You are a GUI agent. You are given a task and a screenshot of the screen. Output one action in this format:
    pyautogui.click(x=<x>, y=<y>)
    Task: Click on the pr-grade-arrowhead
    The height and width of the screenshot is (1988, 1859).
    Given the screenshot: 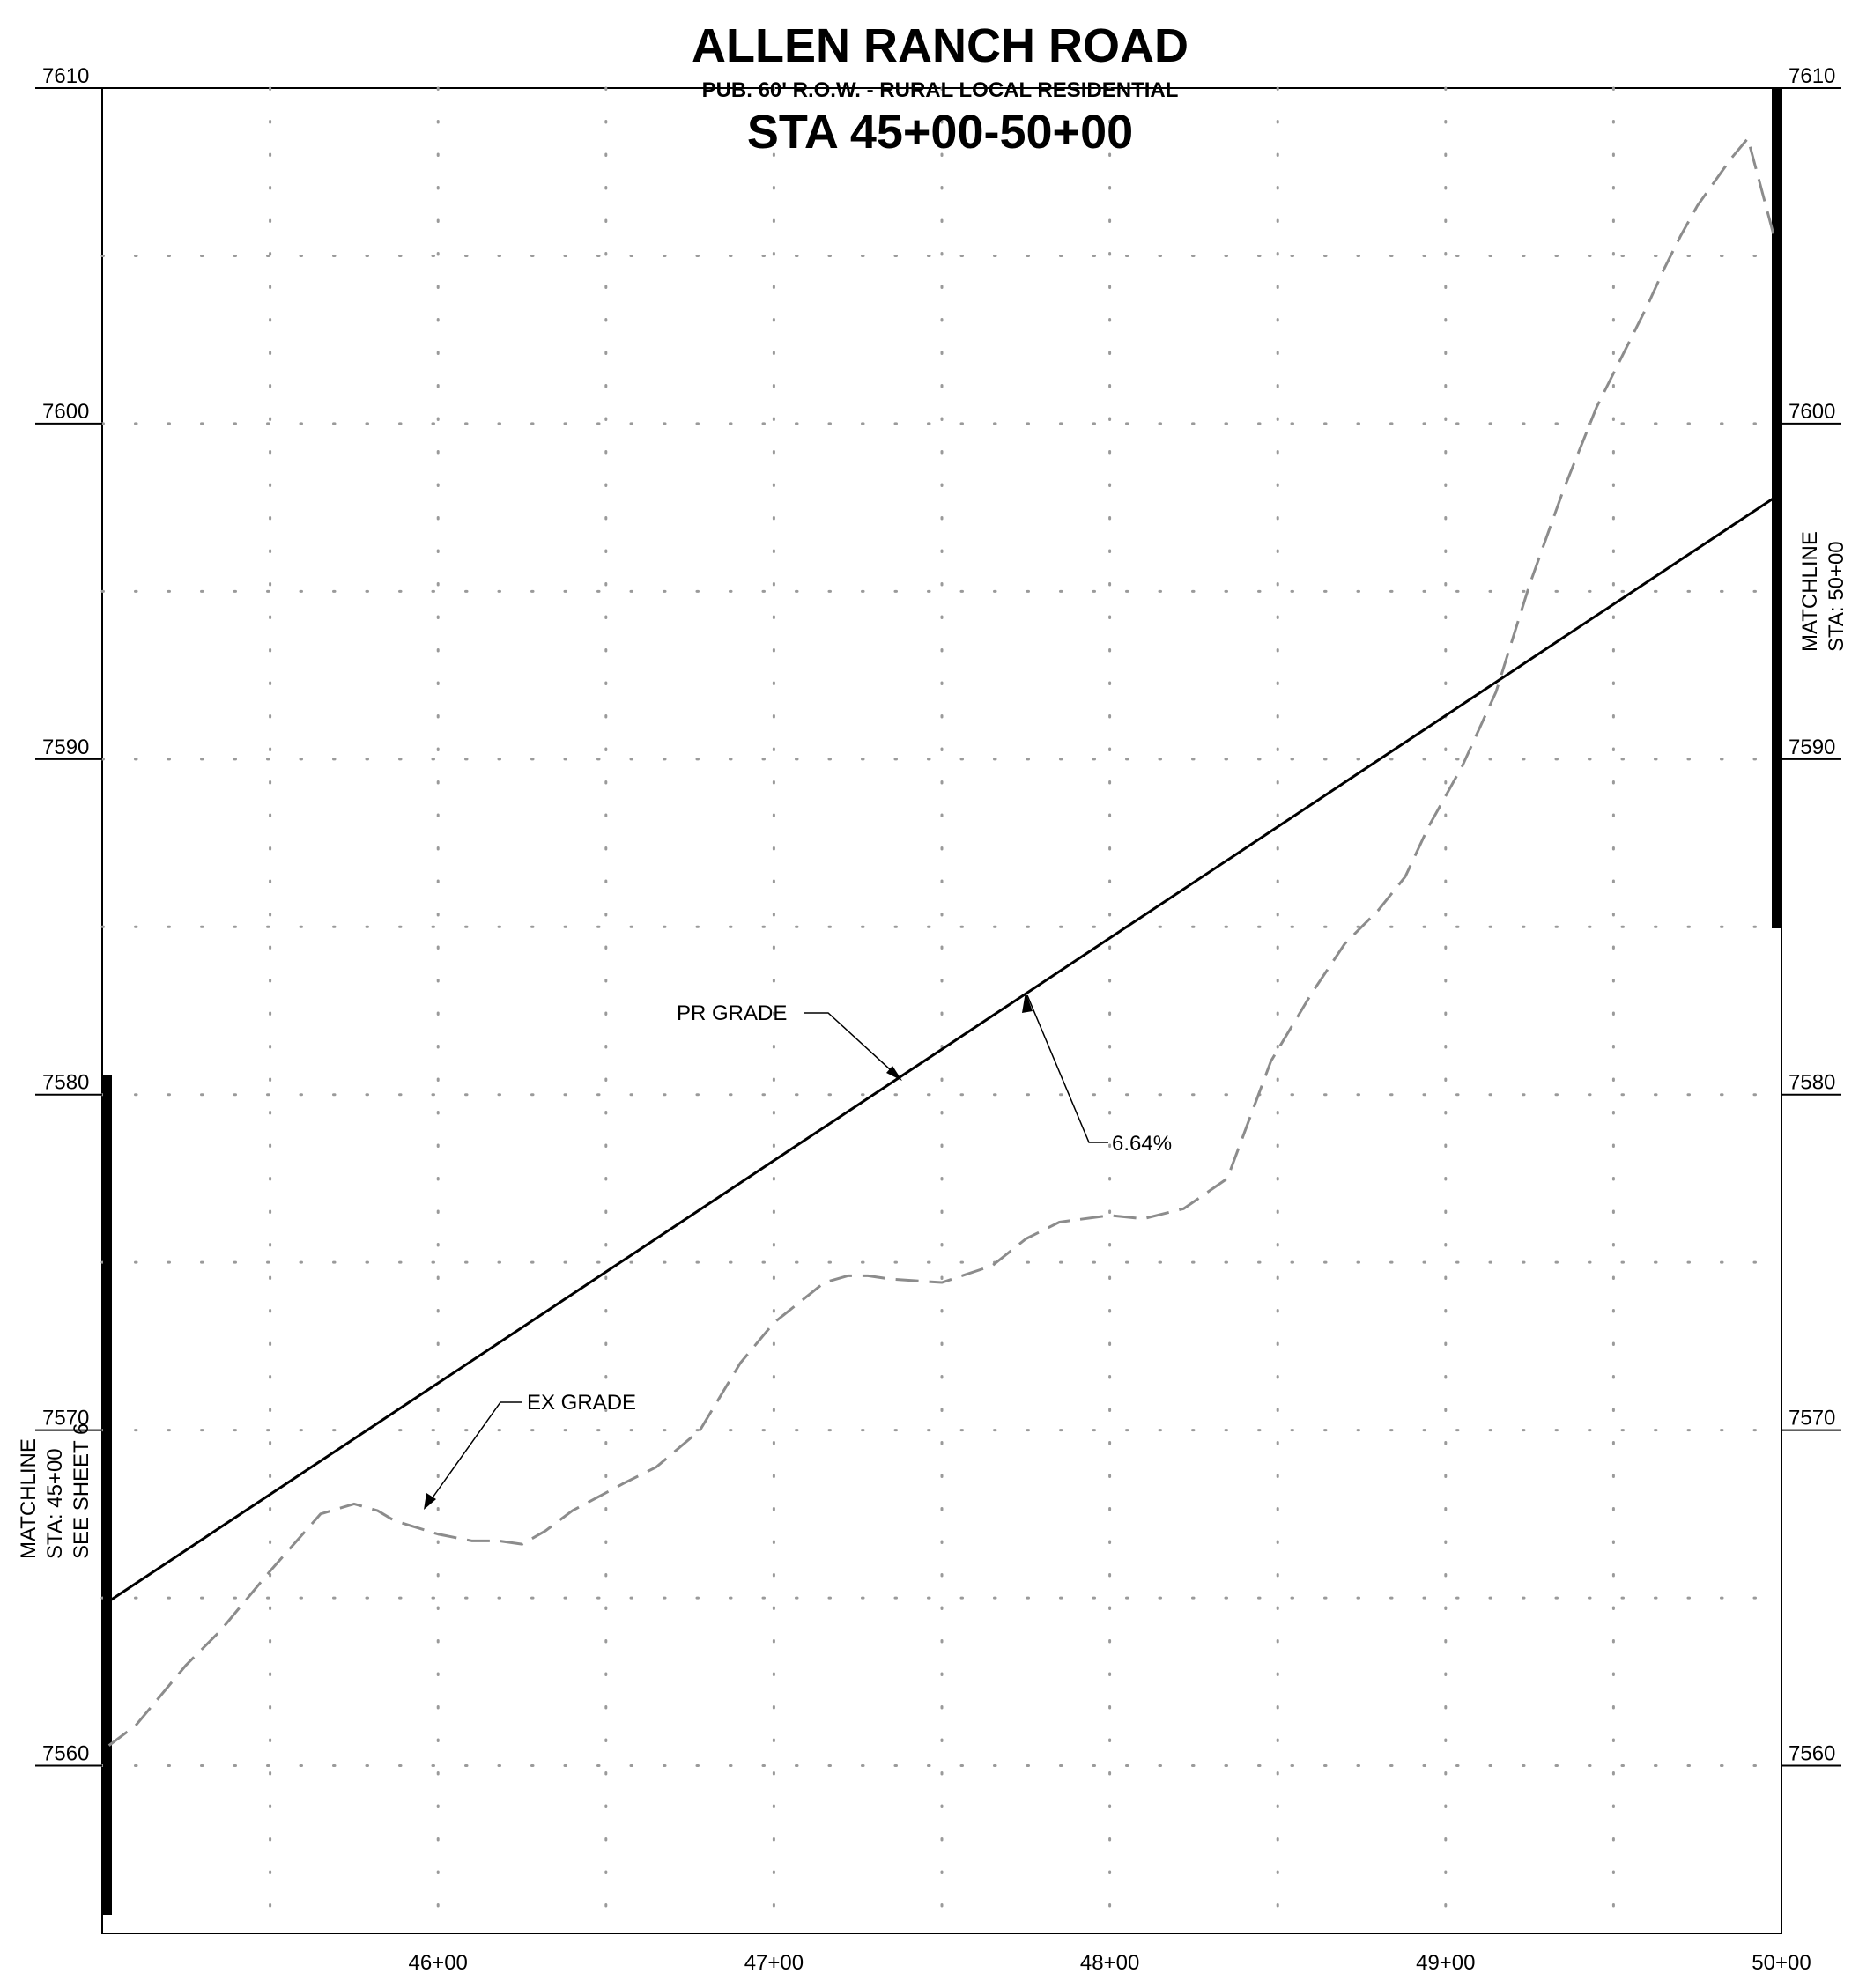 What is the action you would take?
    pyautogui.click(x=894, y=1073)
    